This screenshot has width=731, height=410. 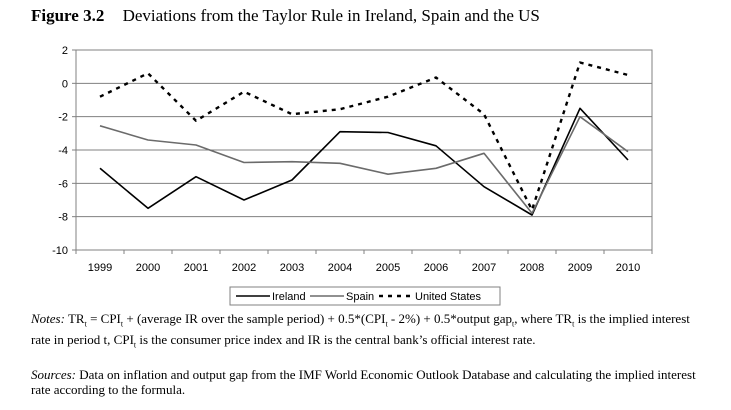 I want to click on y-tick-label: -6, so click(x=63, y=184).